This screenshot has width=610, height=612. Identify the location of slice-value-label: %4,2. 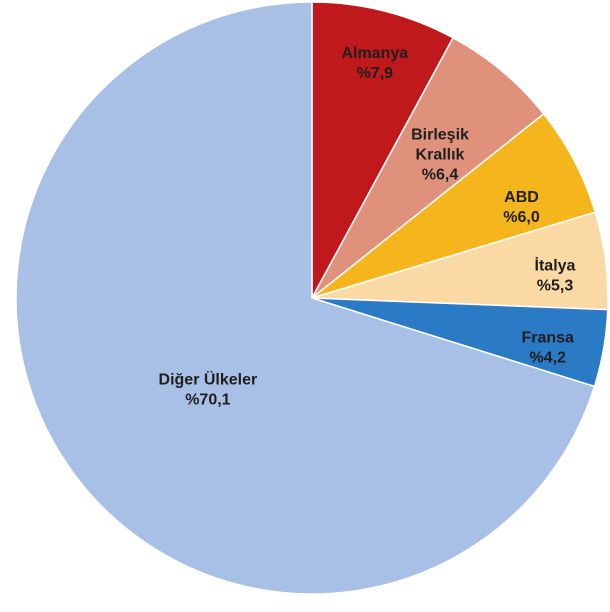
(547, 357).